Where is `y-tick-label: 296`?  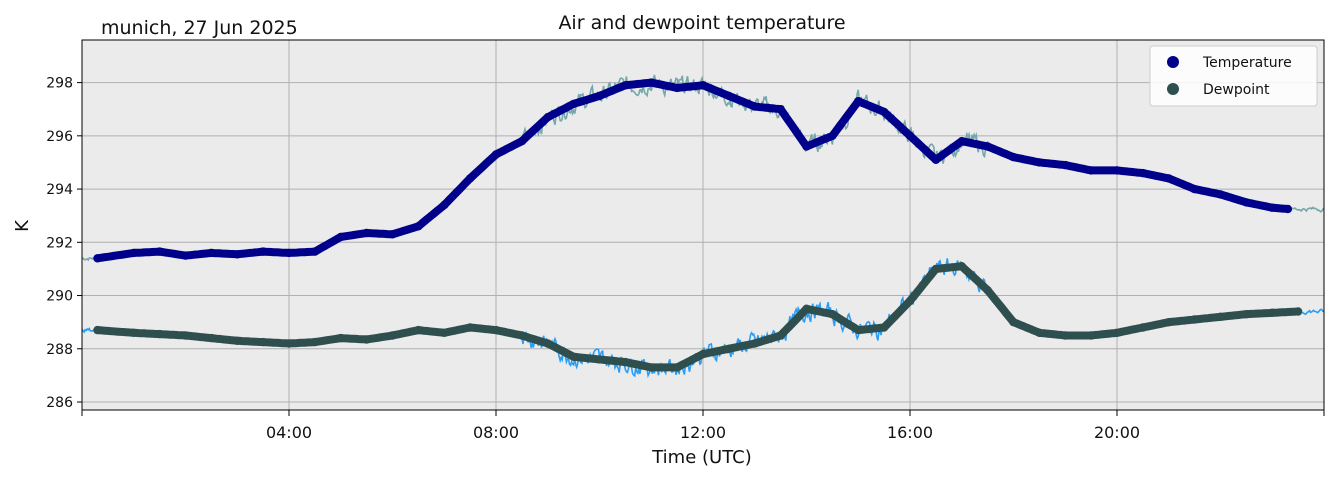 y-tick-label: 296 is located at coordinates (59, 137).